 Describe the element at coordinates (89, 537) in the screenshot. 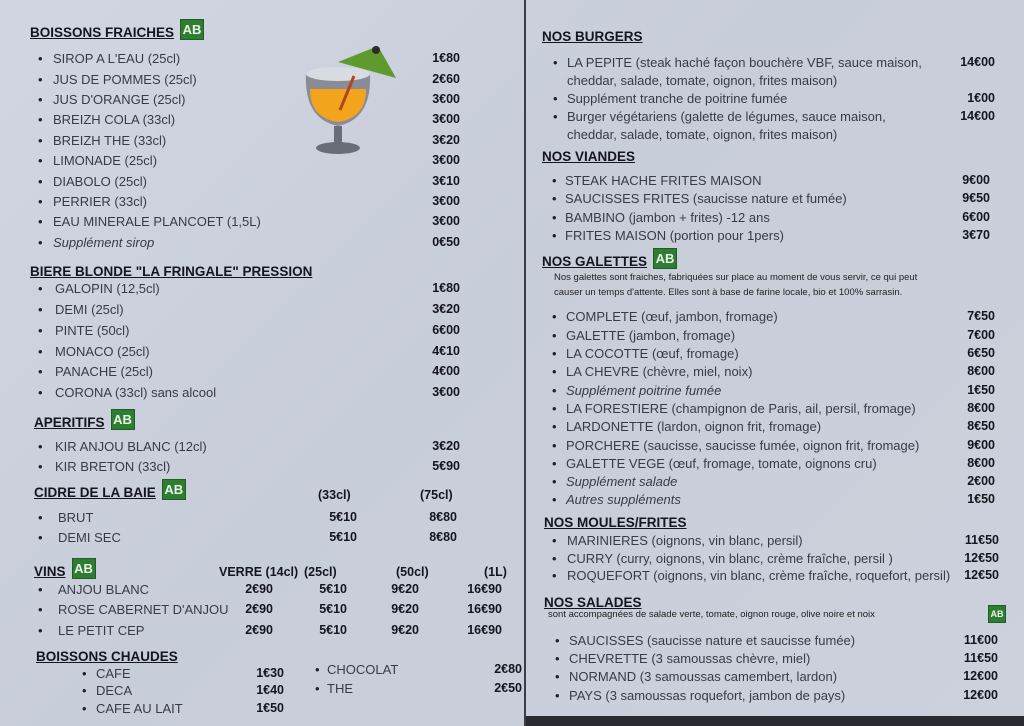

I see `menu-item-name: DEMI SEC` at that location.